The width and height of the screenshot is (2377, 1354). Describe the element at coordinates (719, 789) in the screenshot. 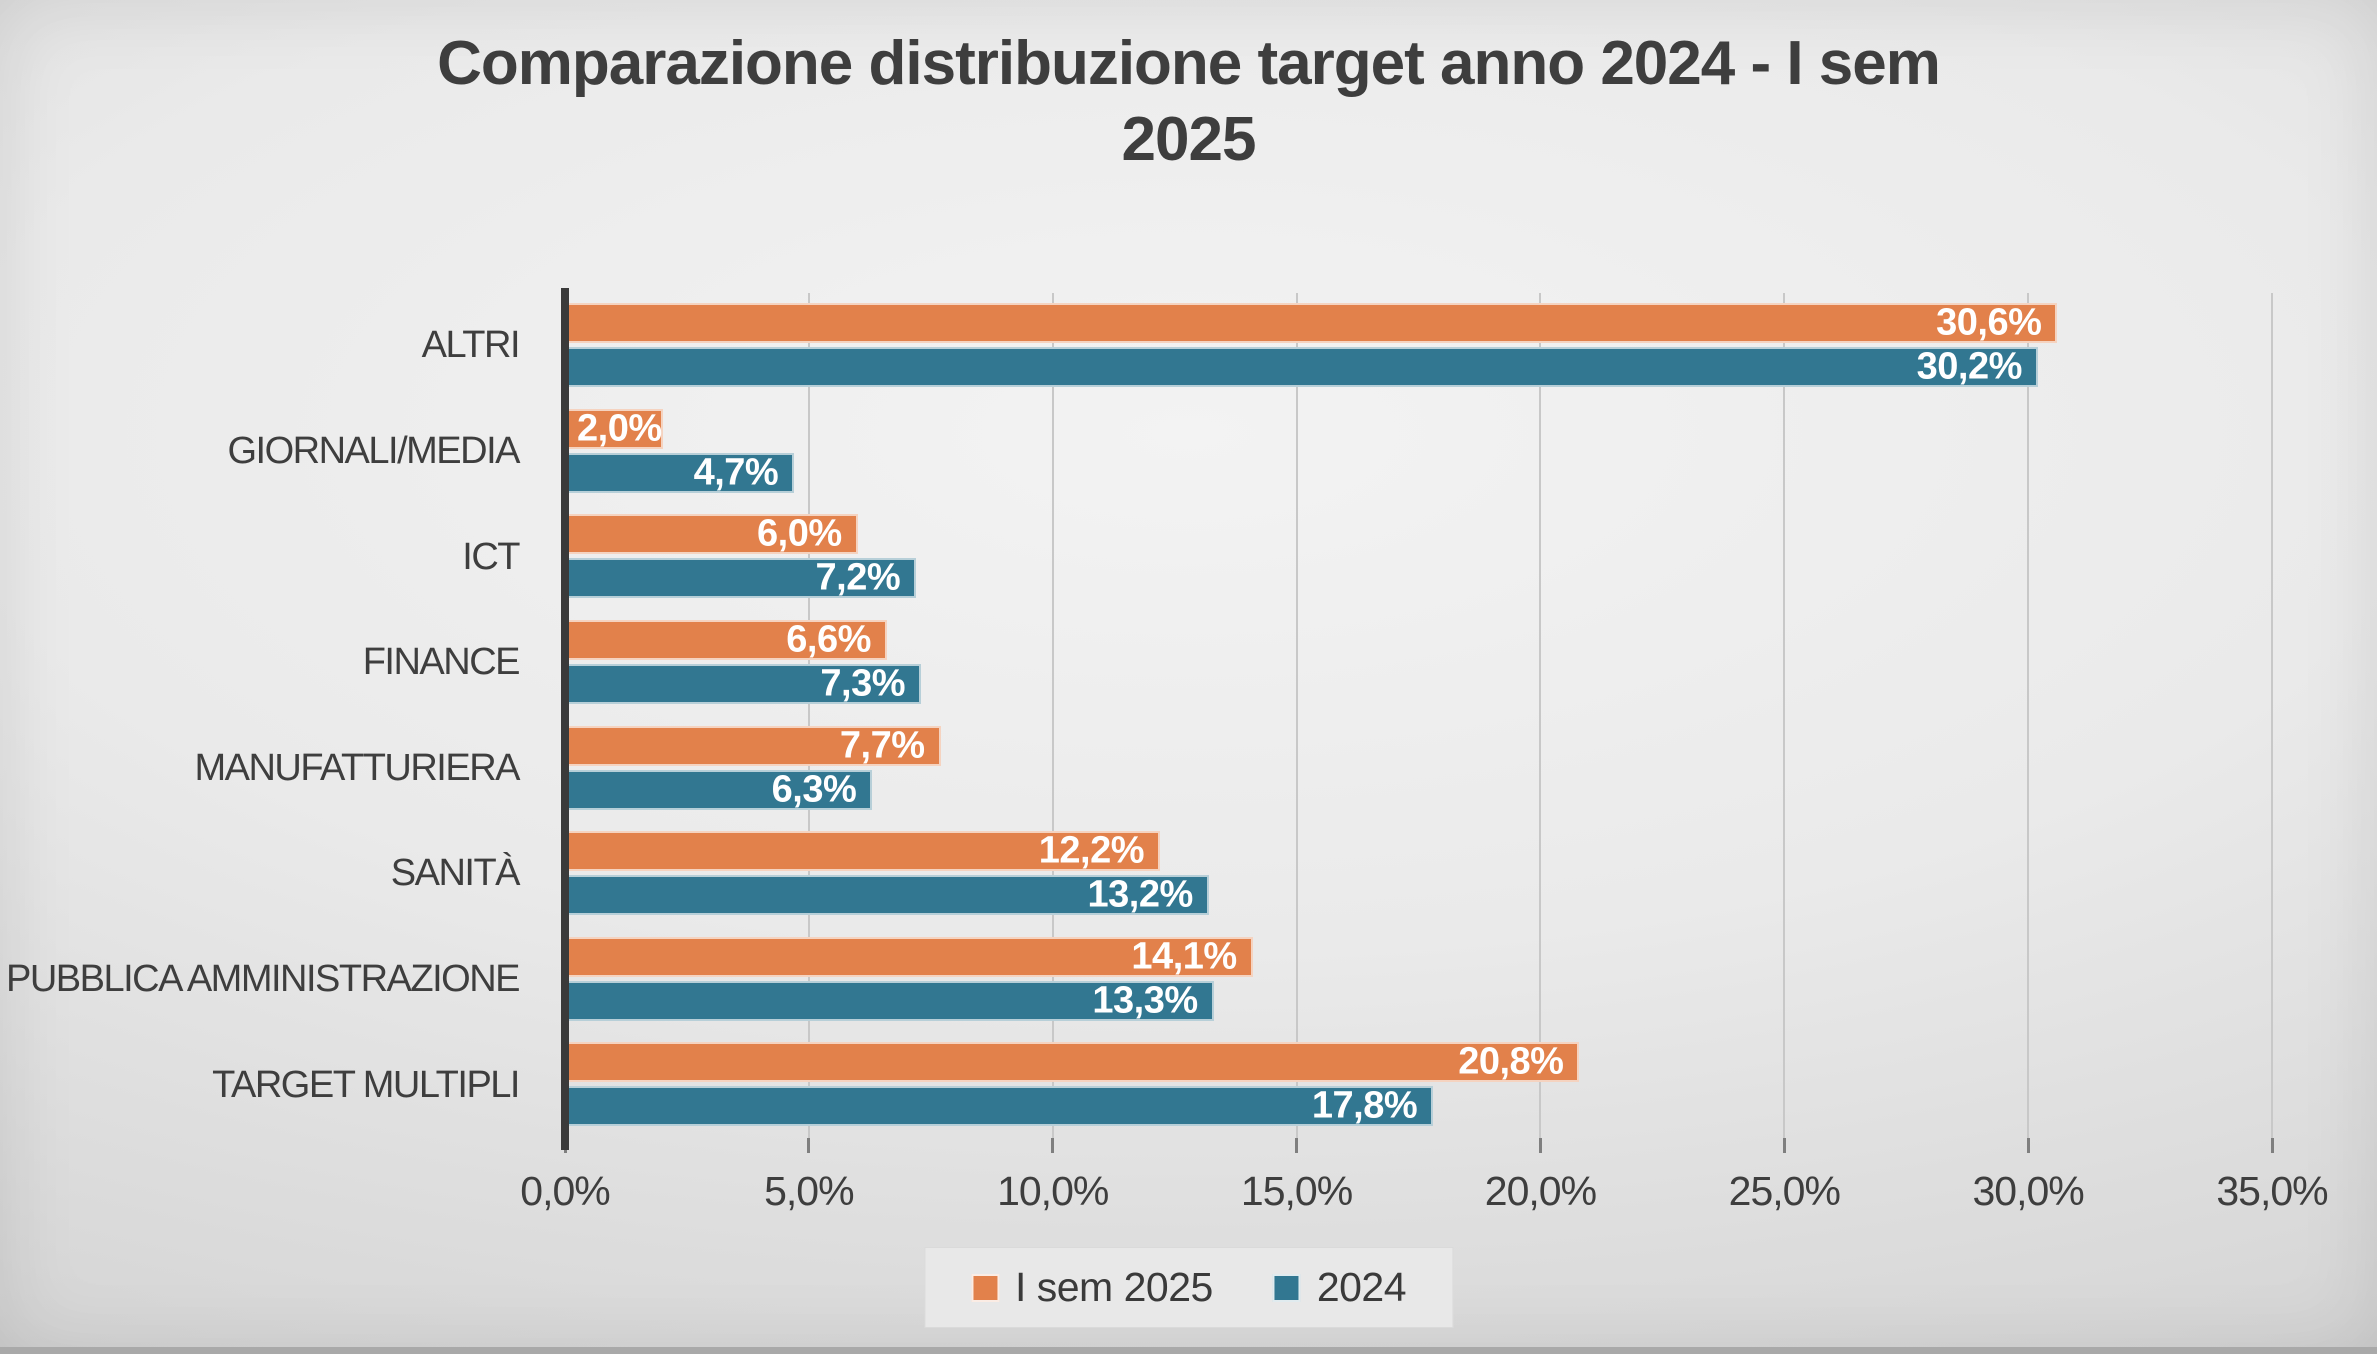

I see `bar-2024: 6,3%` at that location.